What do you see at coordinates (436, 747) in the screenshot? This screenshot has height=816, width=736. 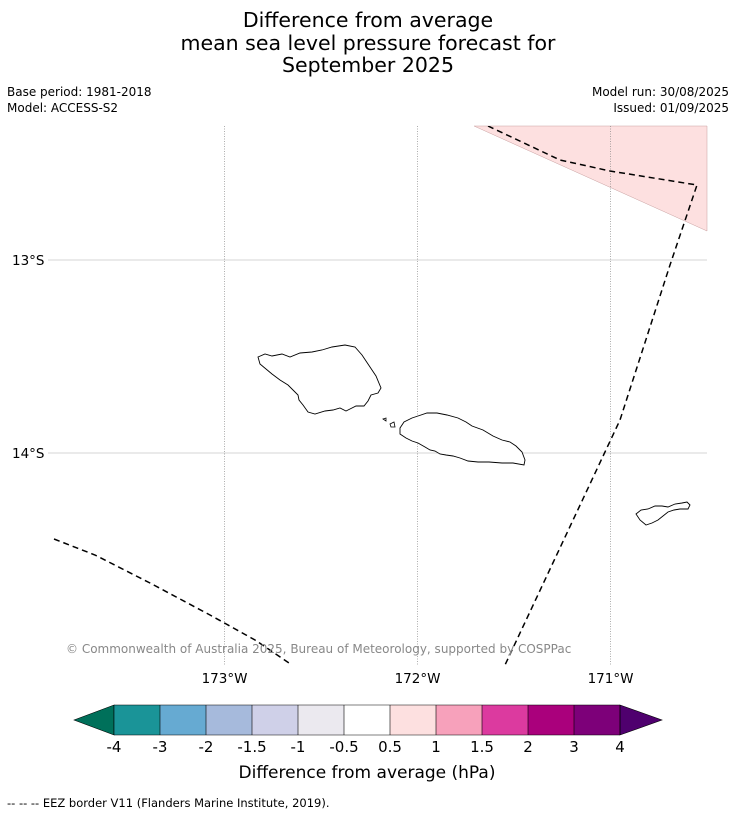 I see `colorbar-tick: 1` at bounding box center [436, 747].